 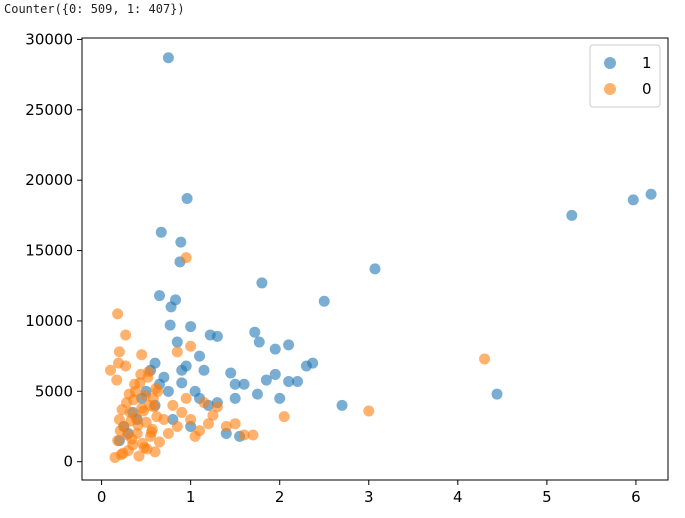 I want to click on legend-label: 1, so click(x=647, y=63).